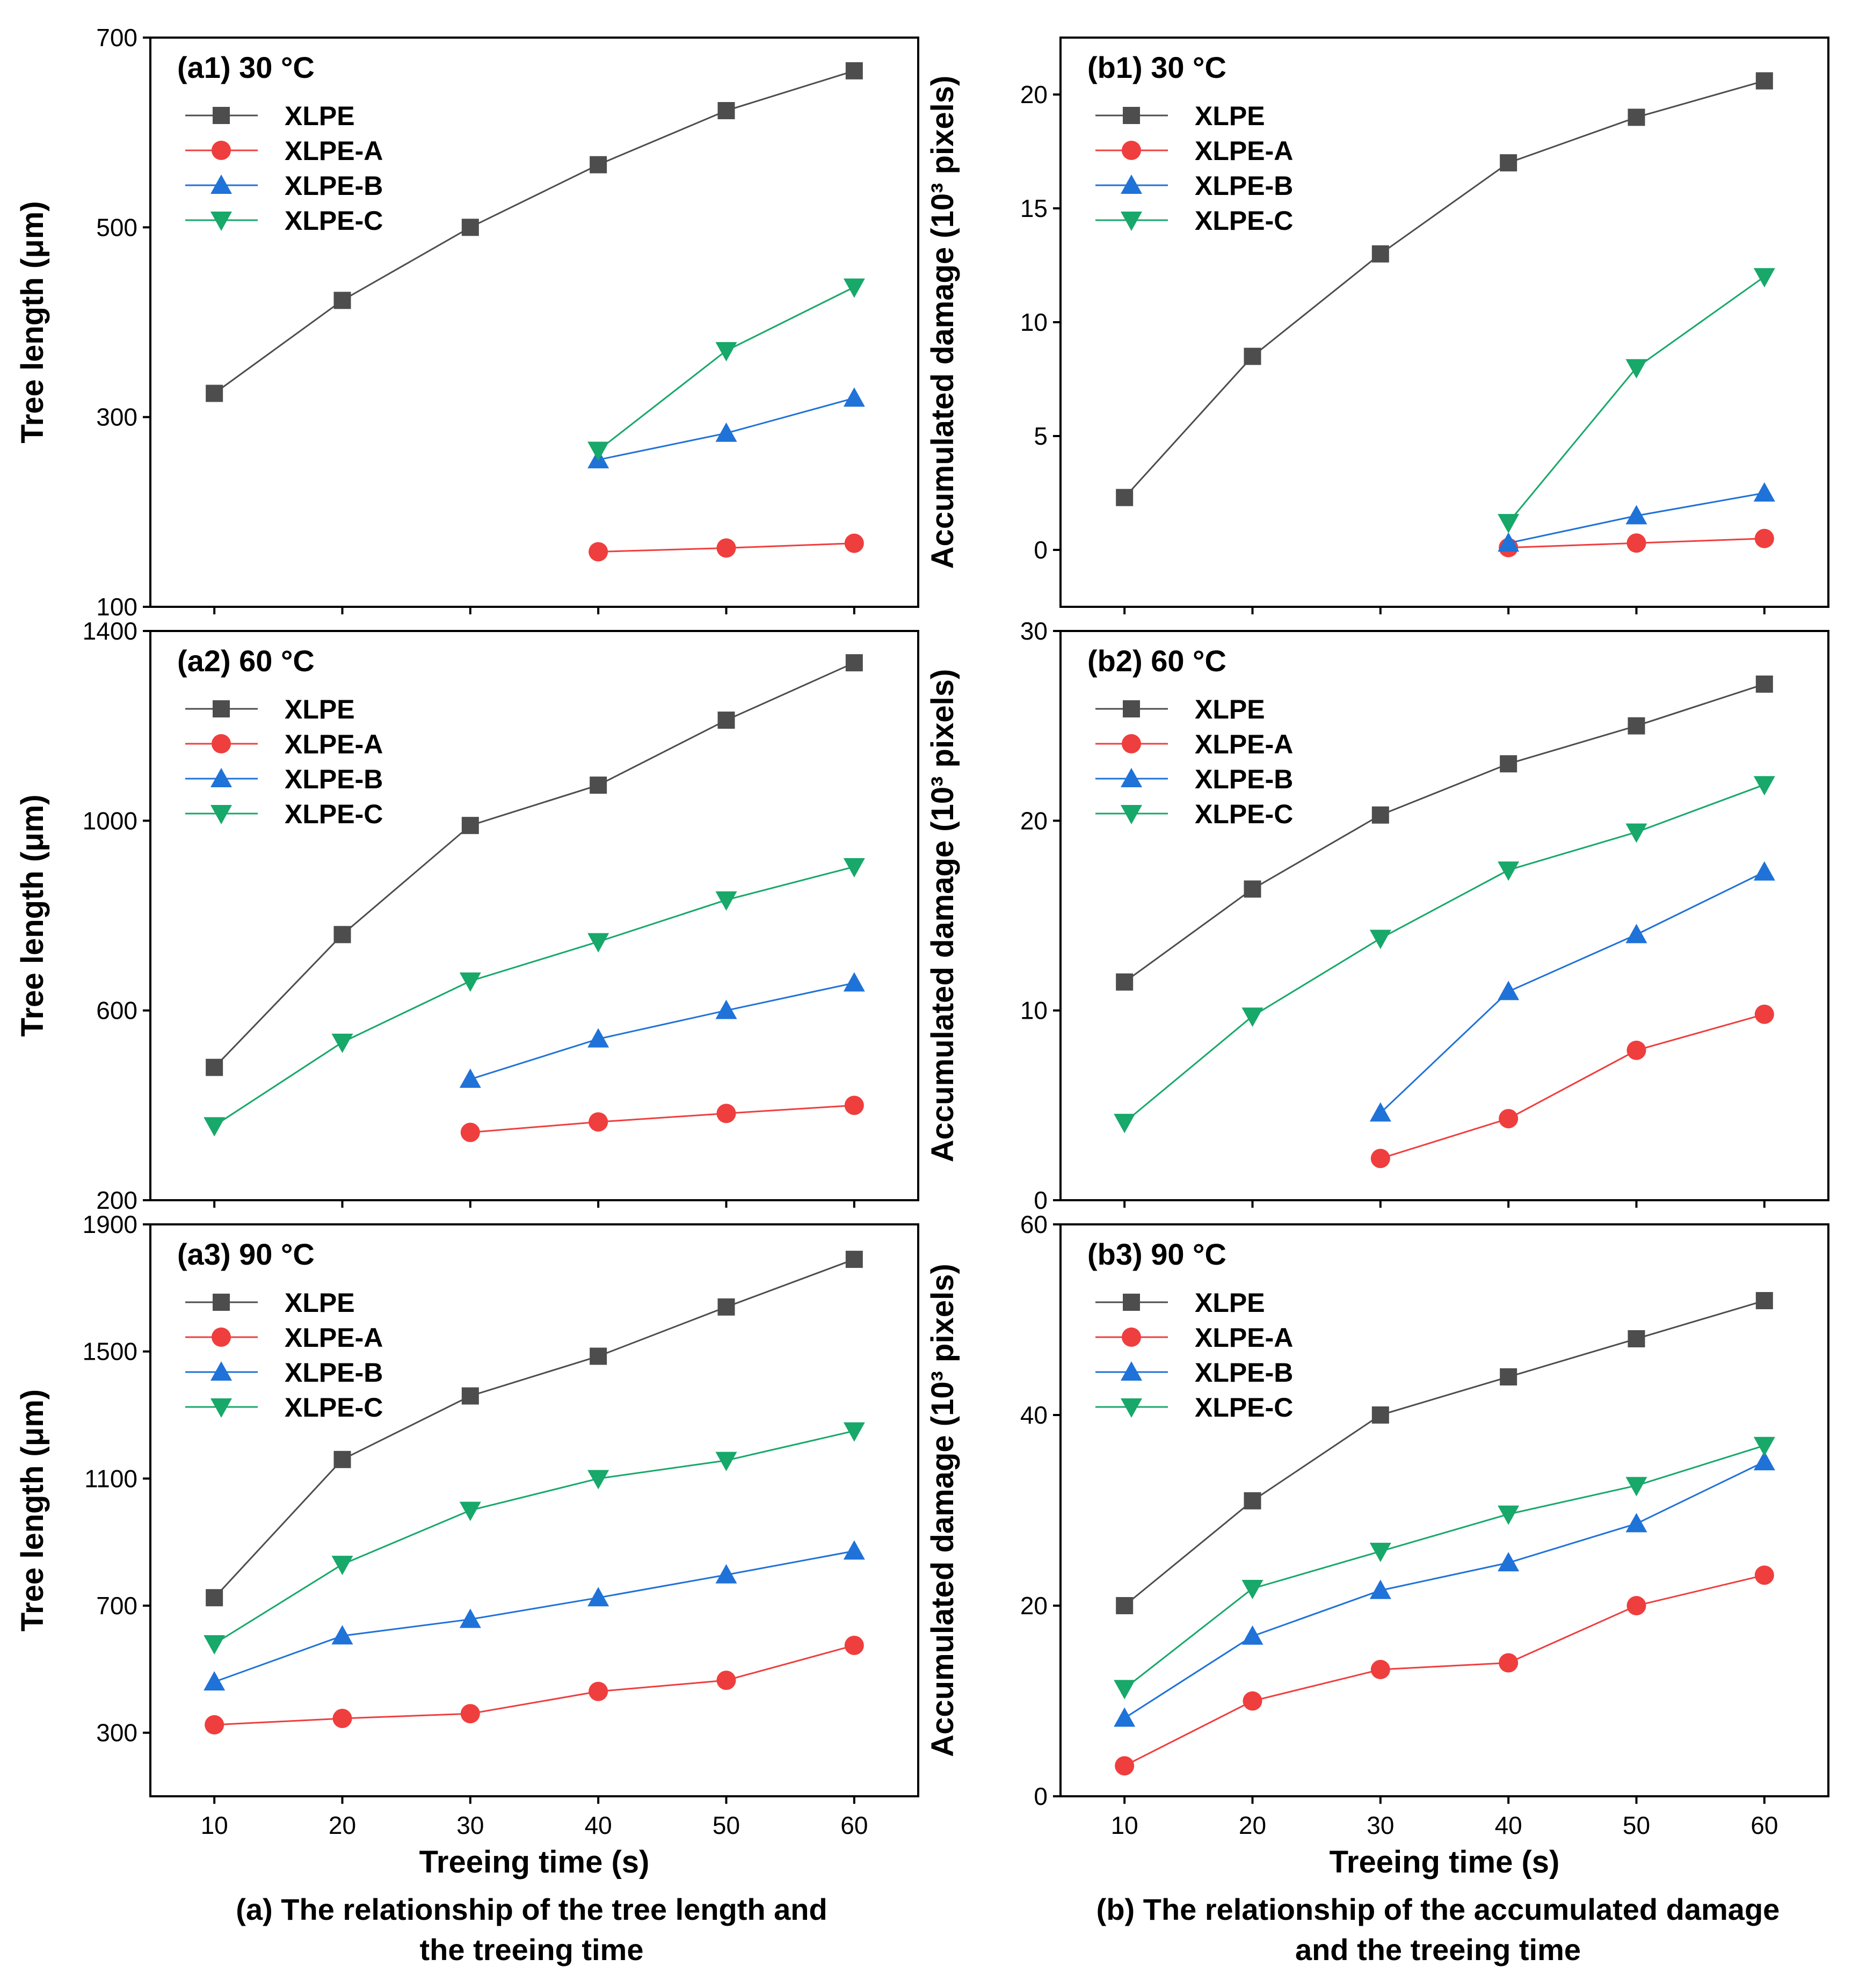  Describe the element at coordinates (246, 661) in the screenshot. I see `chart-title: (a2) 60 °C` at that location.